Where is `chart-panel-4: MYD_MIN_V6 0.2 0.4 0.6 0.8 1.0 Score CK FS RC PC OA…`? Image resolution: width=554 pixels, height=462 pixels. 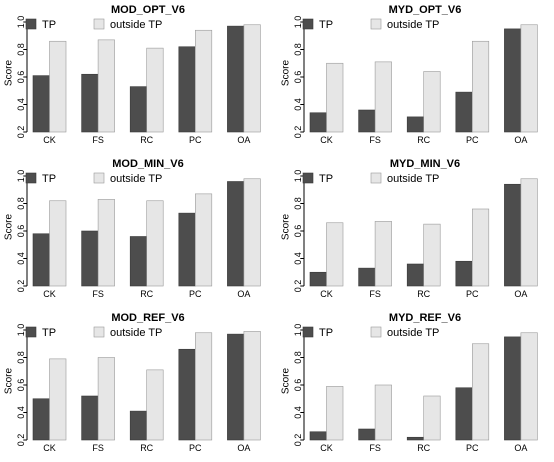
chart-panel-4: MYD_MIN_V6 0.2 0.4 0.6 0.8 1.0 Score CK FS RC PC OA… is located at coordinates (409, 228).